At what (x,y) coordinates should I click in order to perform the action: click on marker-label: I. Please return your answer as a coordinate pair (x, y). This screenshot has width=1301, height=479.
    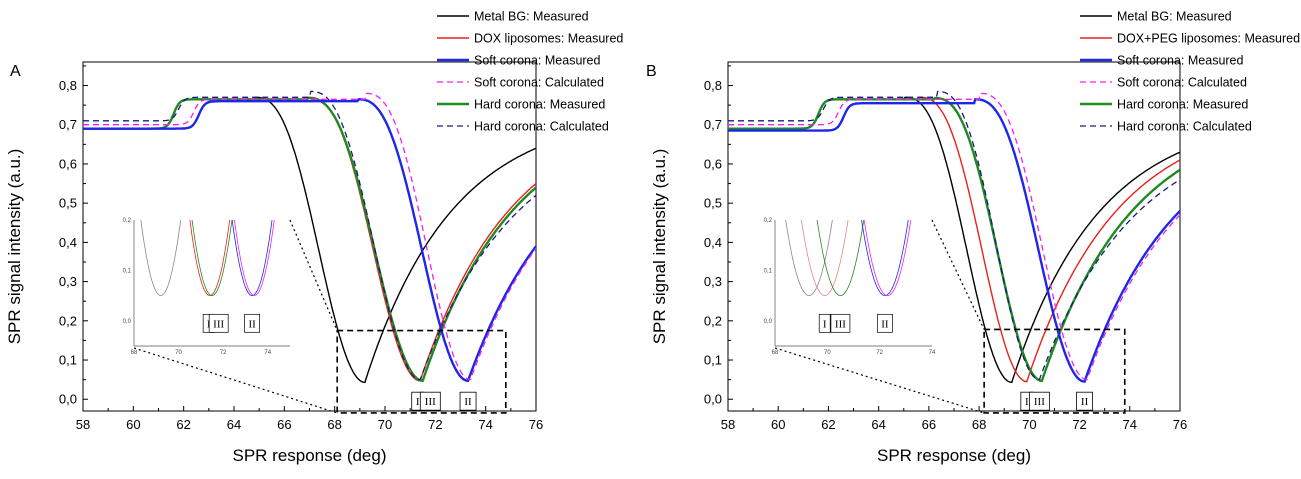
    Looking at the image, I should click on (418, 402).